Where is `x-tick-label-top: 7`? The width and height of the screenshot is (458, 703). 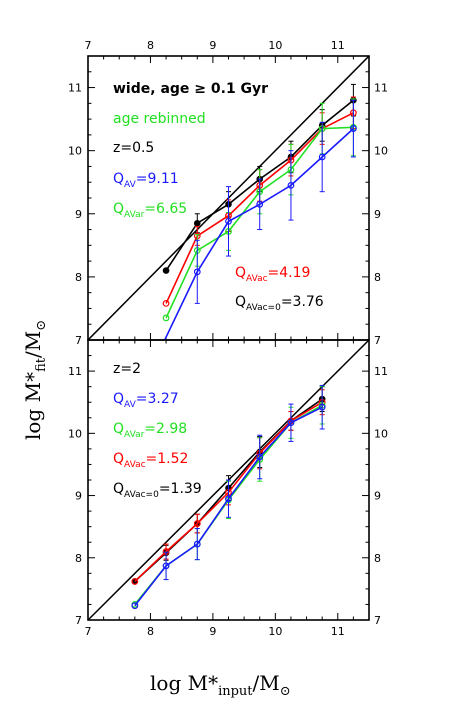 x-tick-label-top: 7 is located at coordinates (88, 45).